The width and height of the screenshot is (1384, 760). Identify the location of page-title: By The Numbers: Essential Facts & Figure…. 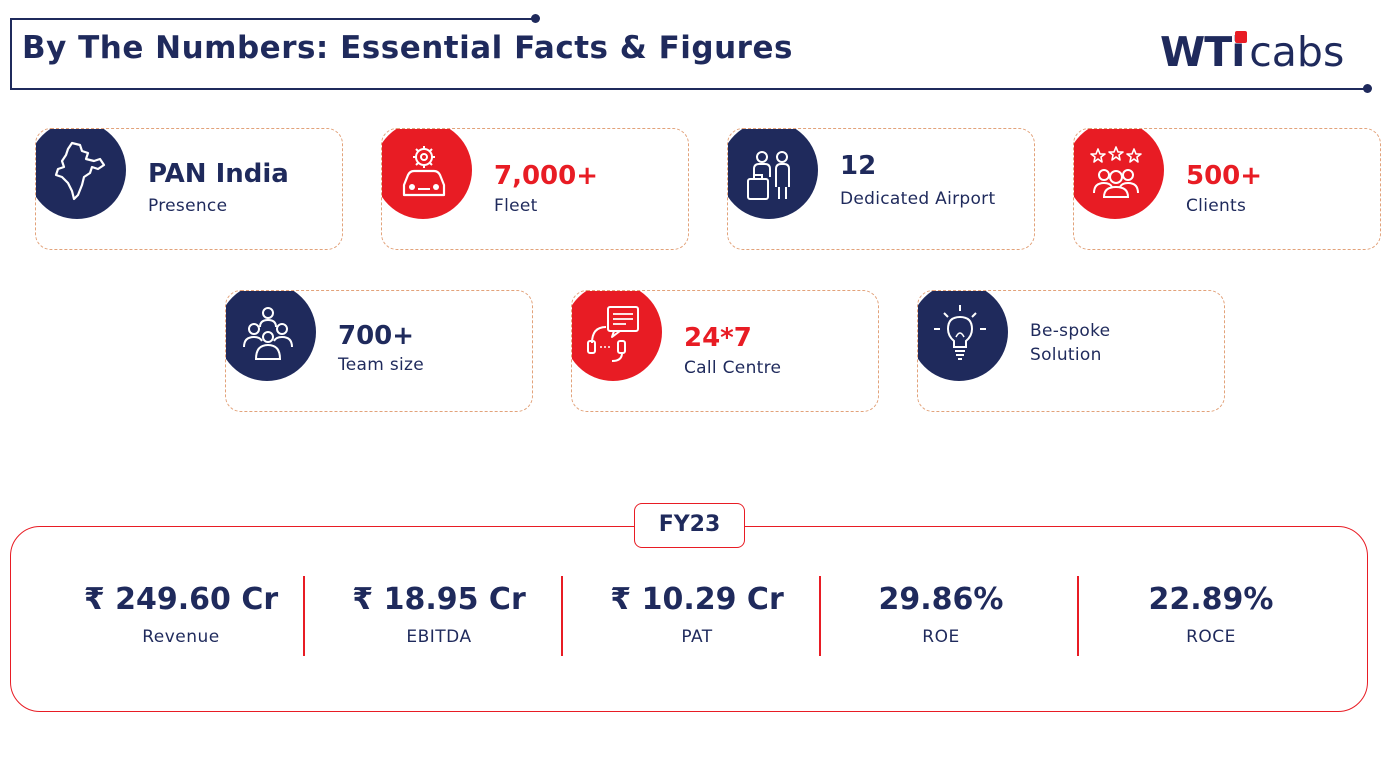
(407, 48).